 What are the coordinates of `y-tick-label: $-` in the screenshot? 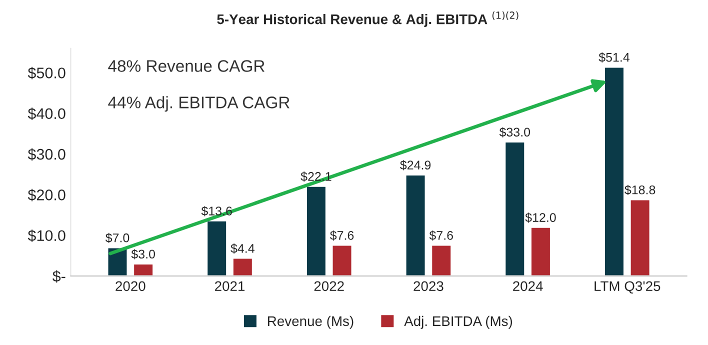 It's located at (59, 276).